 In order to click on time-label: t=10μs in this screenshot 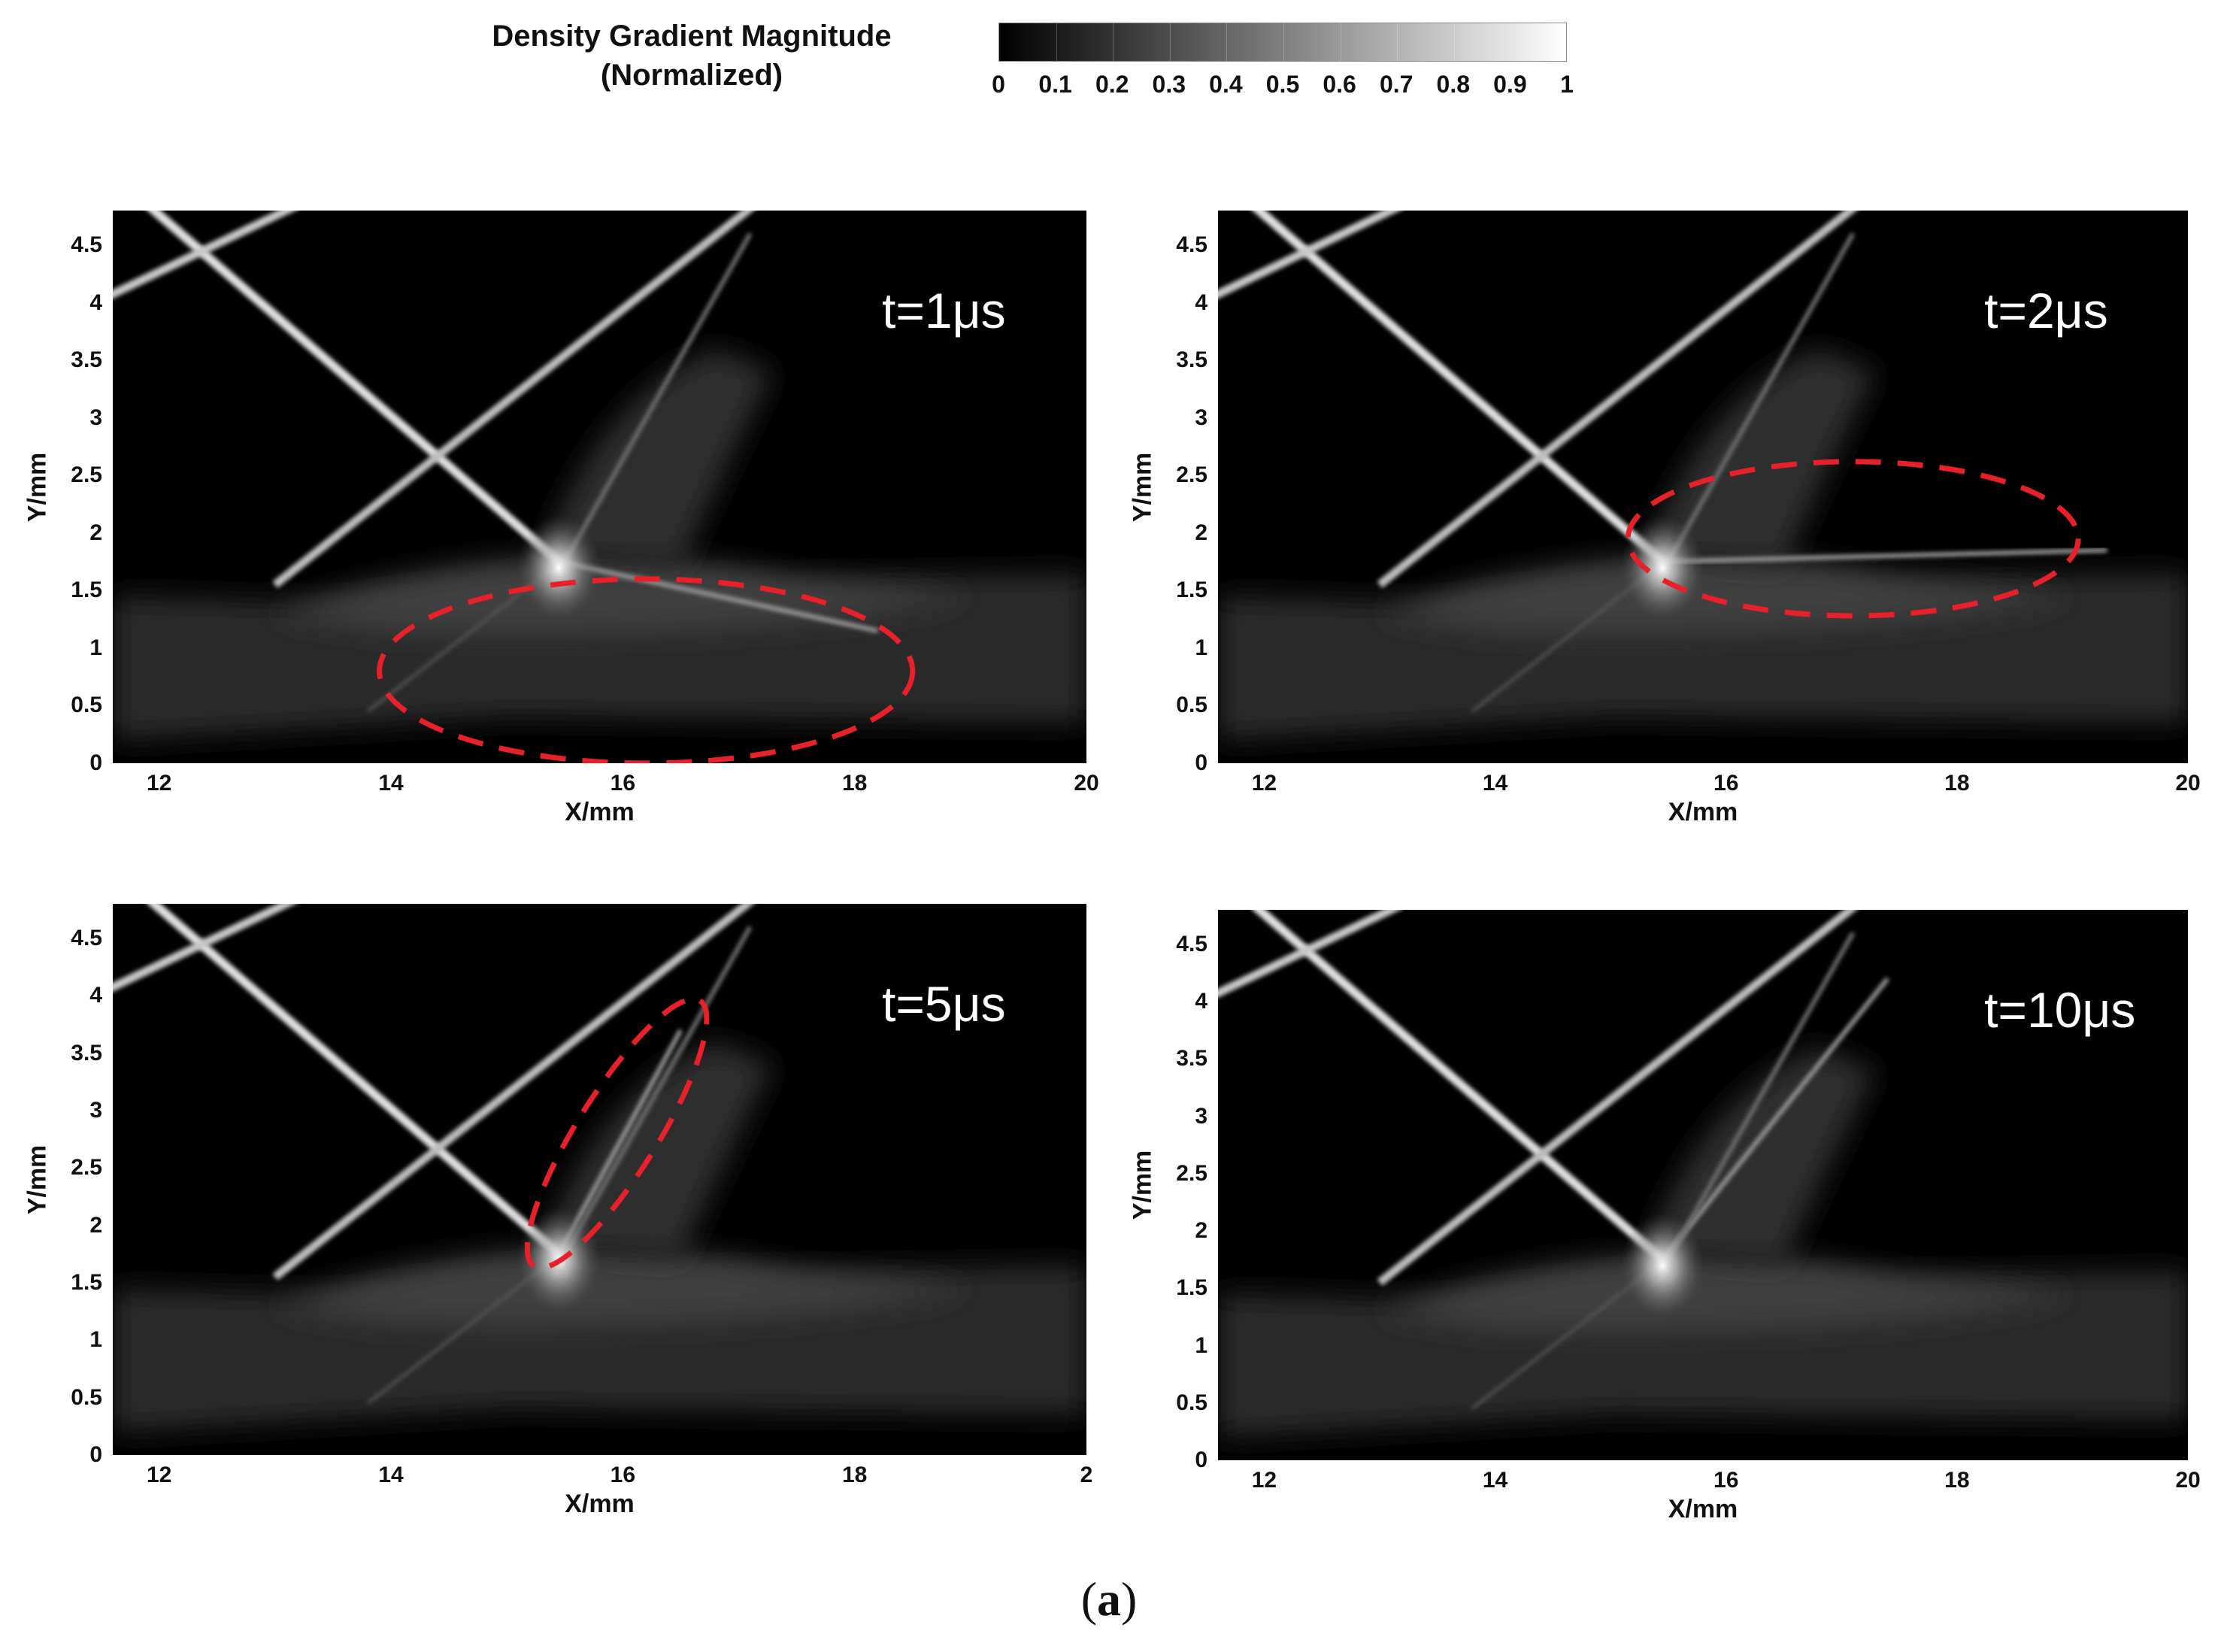, I will do `click(2060, 1010)`.